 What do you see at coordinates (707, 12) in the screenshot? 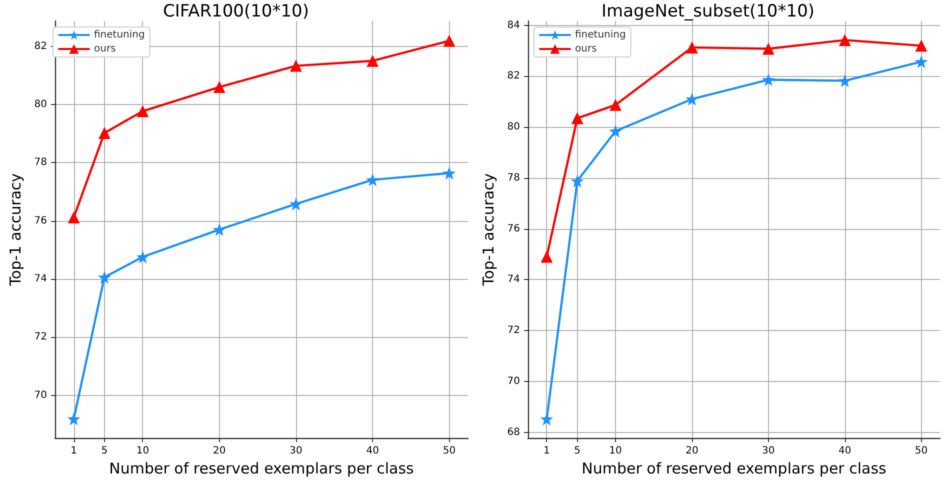
I see `chart-title: ImageNet_subset(10*10)` at bounding box center [707, 12].